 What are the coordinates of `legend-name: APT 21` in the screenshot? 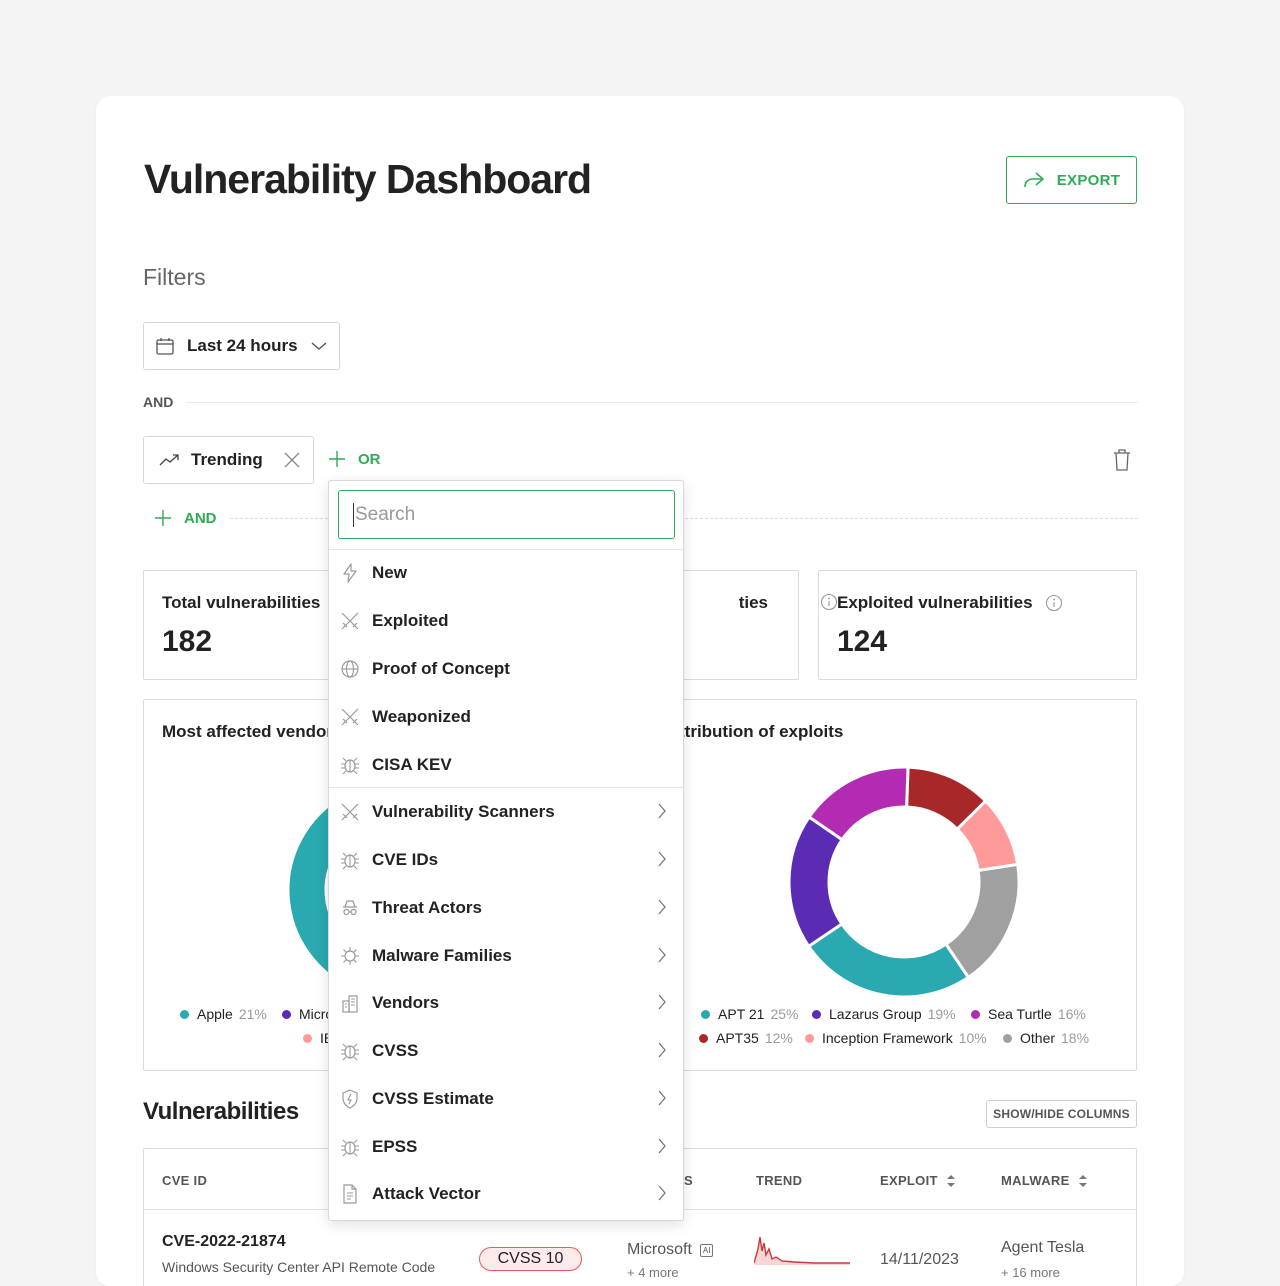 It's located at (741, 1014).